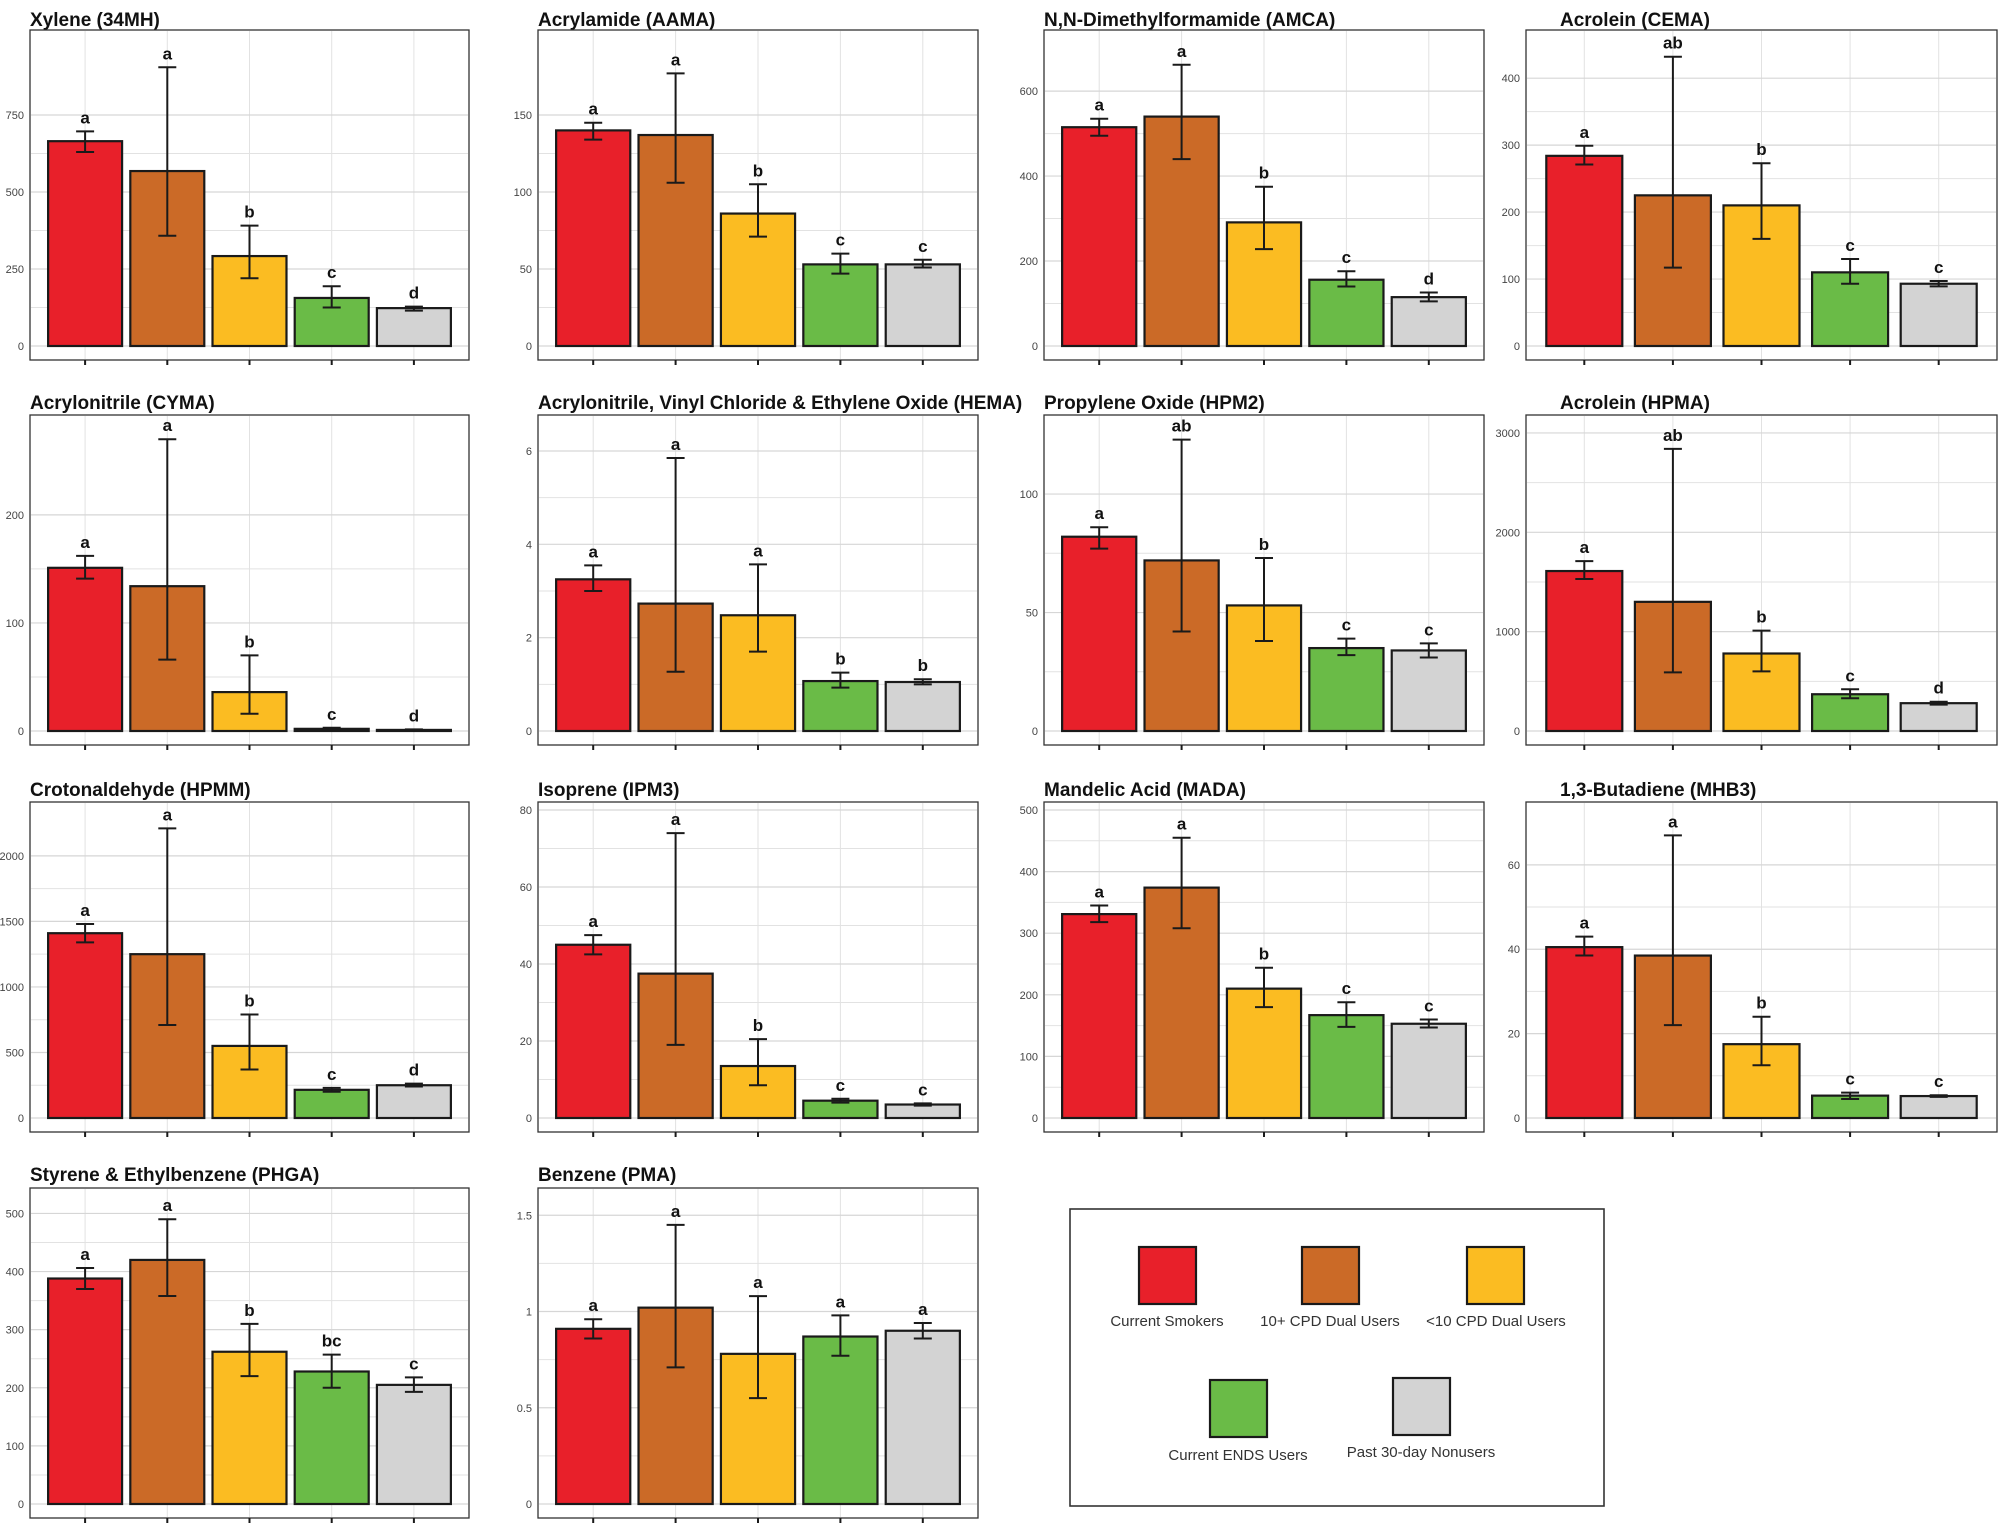 The width and height of the screenshot is (2007, 1531). What do you see at coordinates (1154, 403) in the screenshot?
I see `panel-title: Propylene Oxide (HPM2)` at bounding box center [1154, 403].